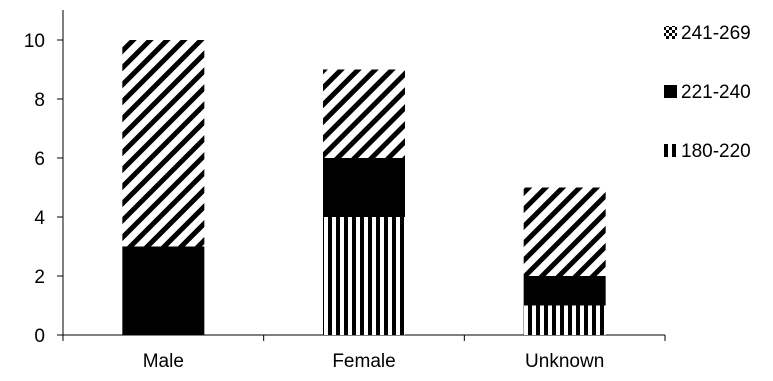 The height and width of the screenshot is (381, 773). I want to click on legend-label: 180-220, so click(716, 151).